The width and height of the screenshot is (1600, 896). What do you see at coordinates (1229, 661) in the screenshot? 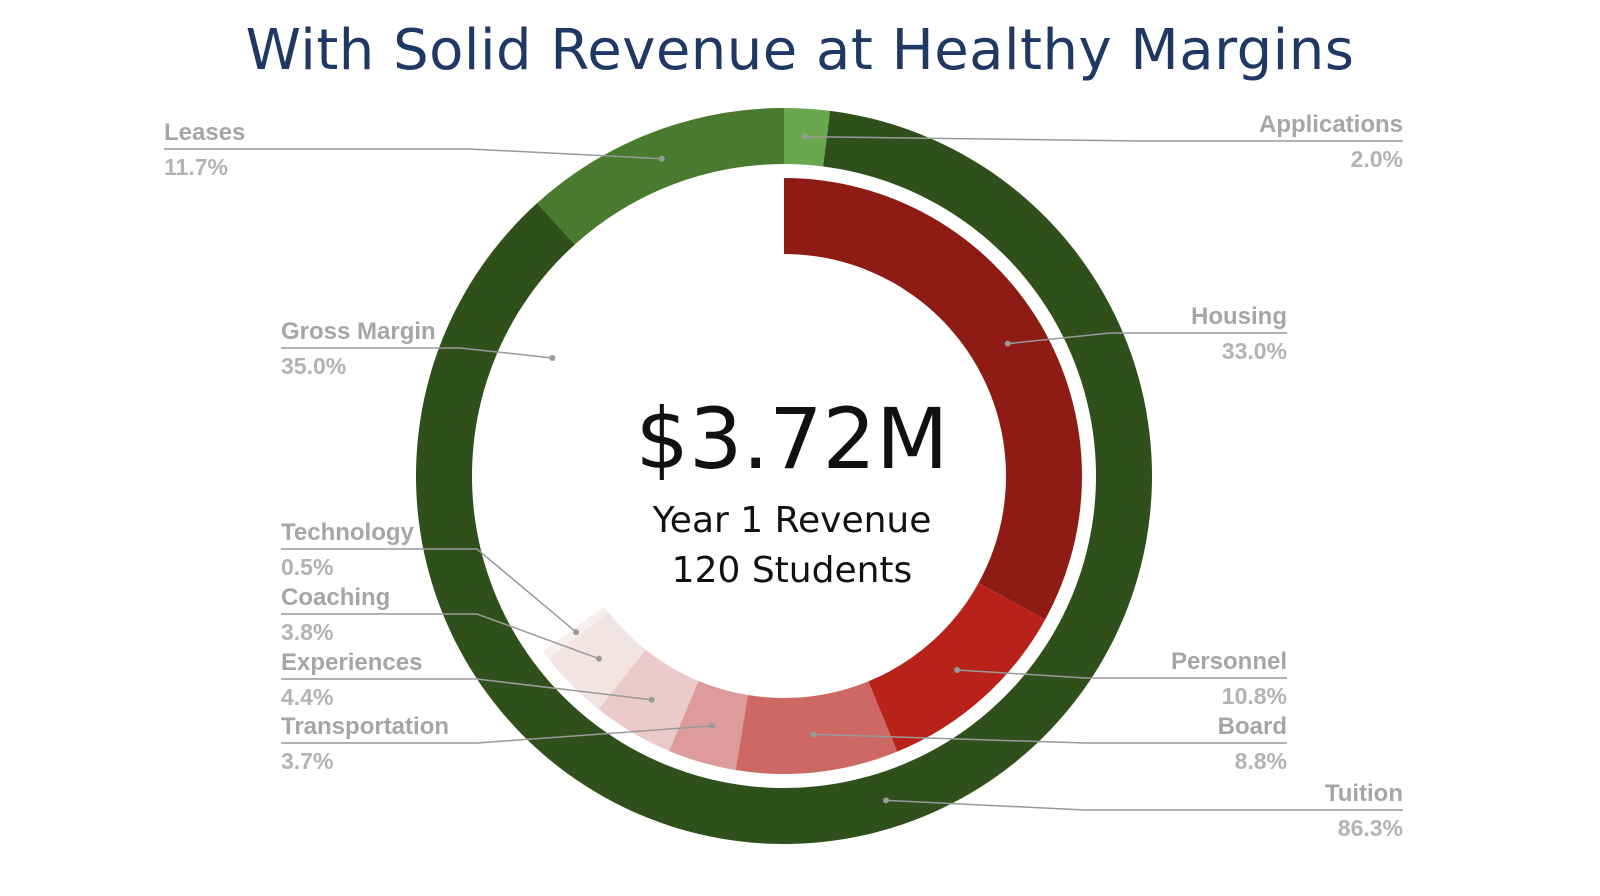
I see `label-personnel: Personnel` at bounding box center [1229, 661].